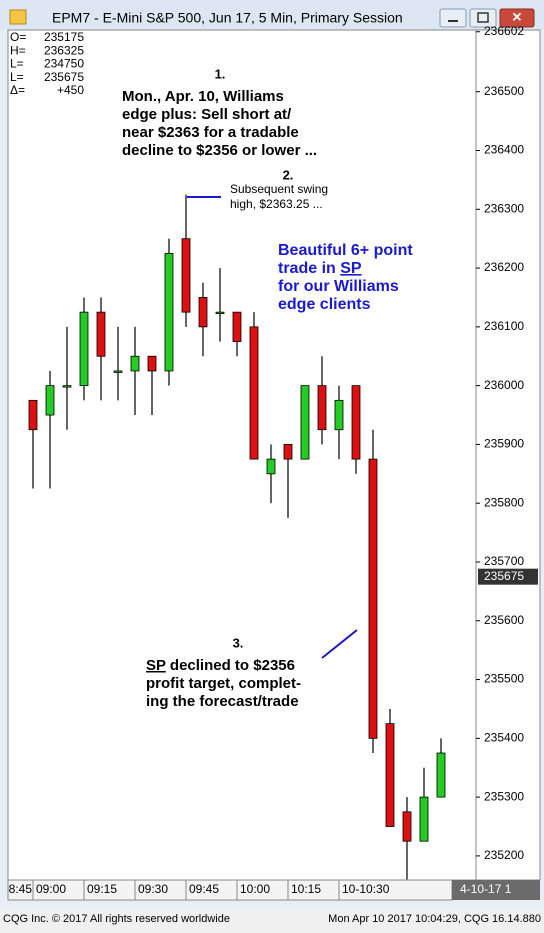  What do you see at coordinates (204, 889) in the screenshot?
I see `x-tick-label: 09:45` at bounding box center [204, 889].